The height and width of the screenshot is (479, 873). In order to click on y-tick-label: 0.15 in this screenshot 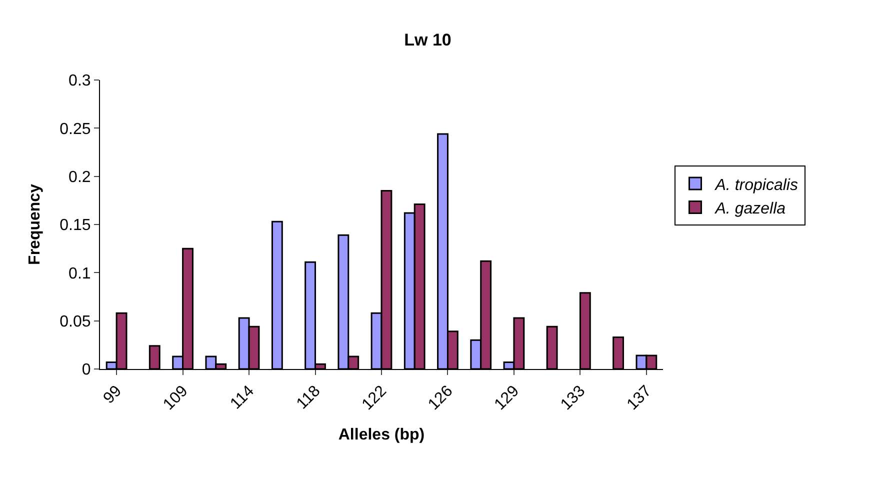, I will do `click(75, 225)`.